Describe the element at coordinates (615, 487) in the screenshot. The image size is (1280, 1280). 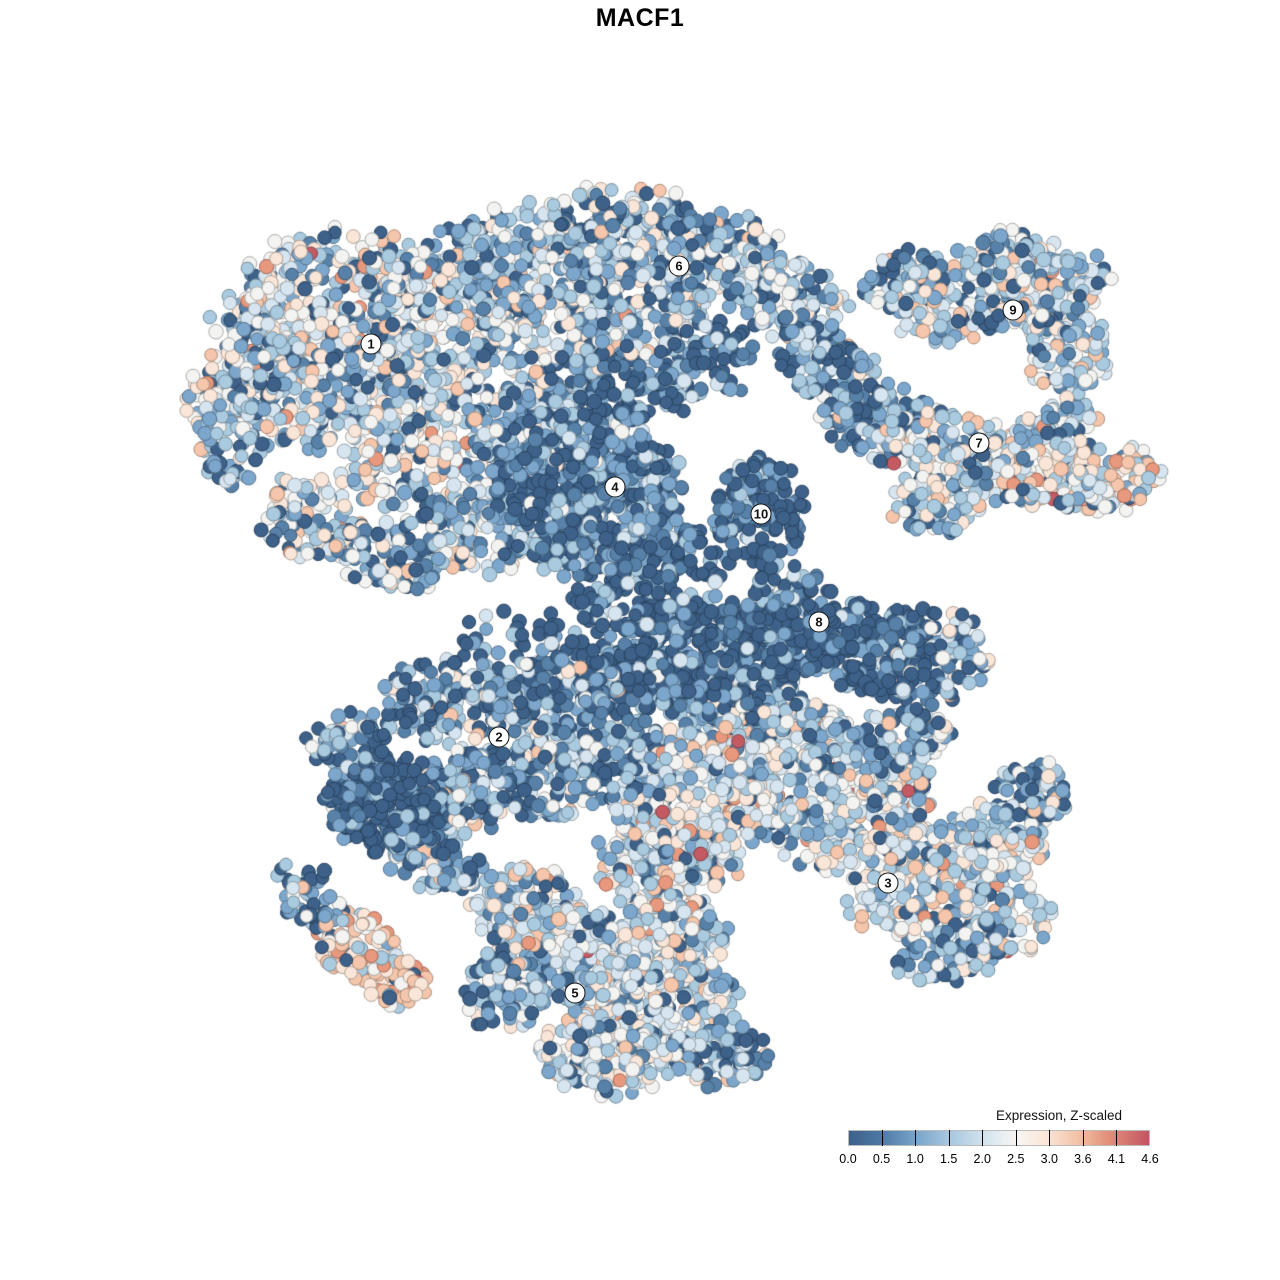
I see `cluster-label-4: 4` at that location.